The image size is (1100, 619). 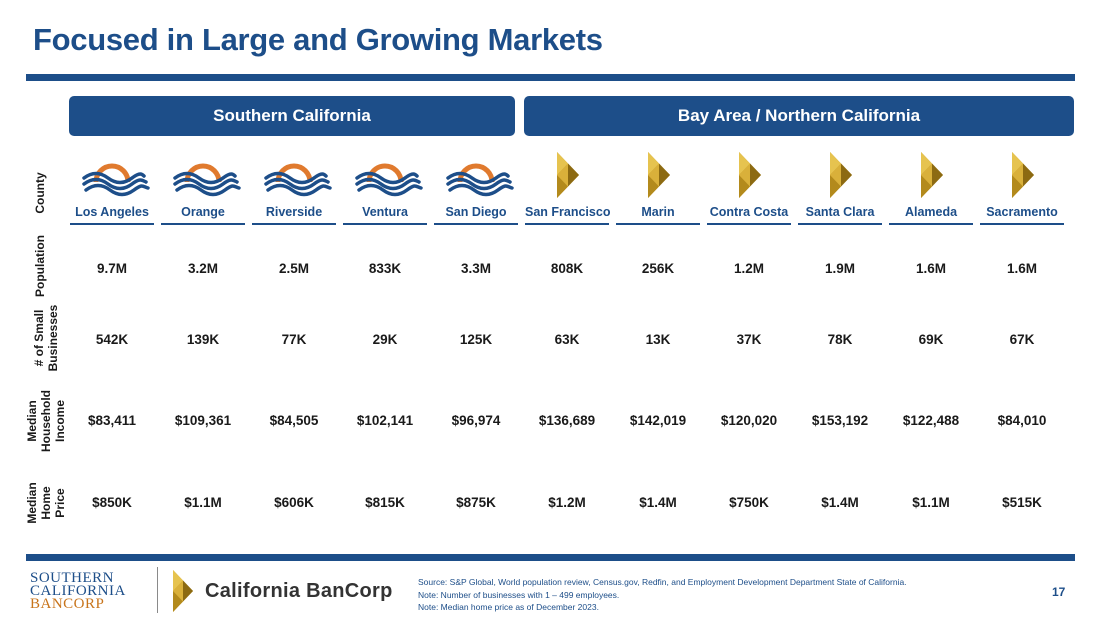 I want to click on header-divider, so click(x=550, y=77).